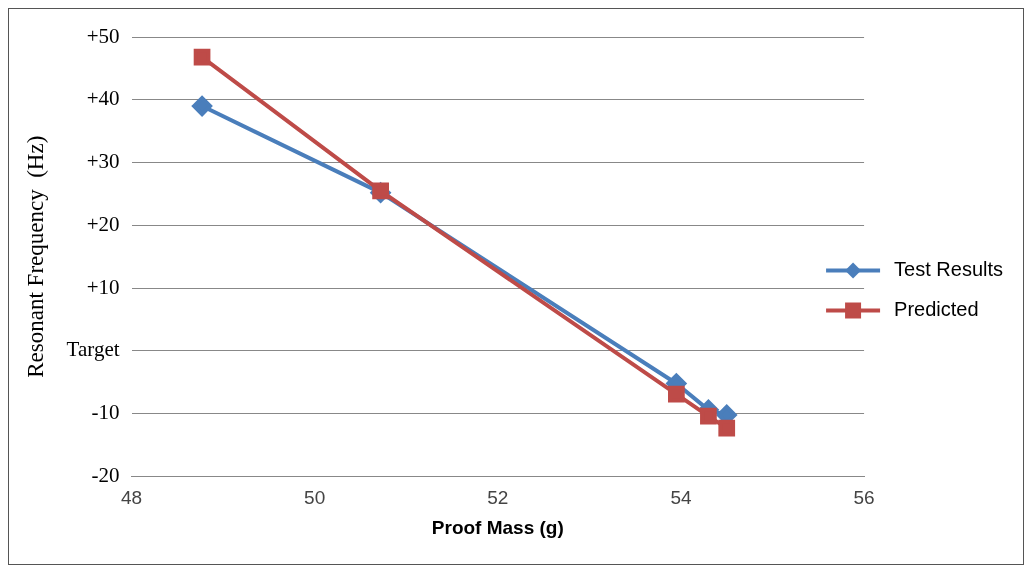 The width and height of the screenshot is (1032, 573). Describe the element at coordinates (35, 256) in the screenshot. I see `y-axis-title: Resonant Frequency (Hz)` at that location.